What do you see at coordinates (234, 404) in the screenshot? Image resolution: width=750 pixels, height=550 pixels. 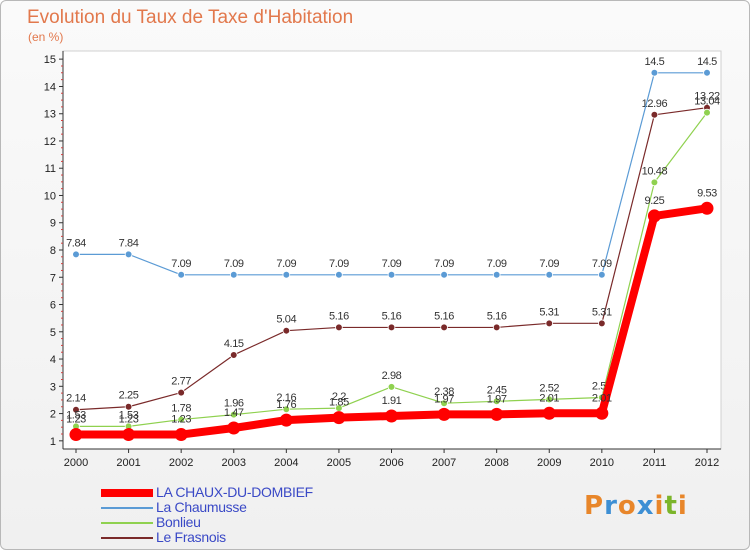 I see `data-label: 1.96` at bounding box center [234, 404].